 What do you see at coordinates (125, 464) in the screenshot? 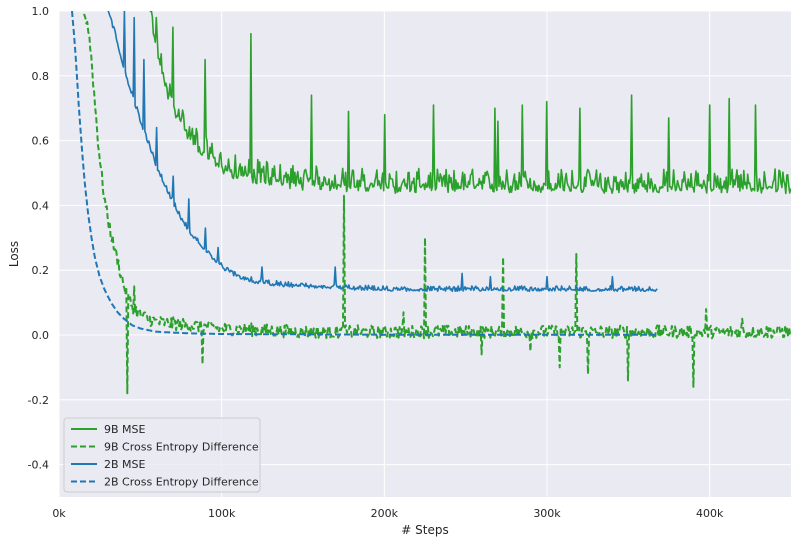
I see `legend-label: 2B MSE` at bounding box center [125, 464].